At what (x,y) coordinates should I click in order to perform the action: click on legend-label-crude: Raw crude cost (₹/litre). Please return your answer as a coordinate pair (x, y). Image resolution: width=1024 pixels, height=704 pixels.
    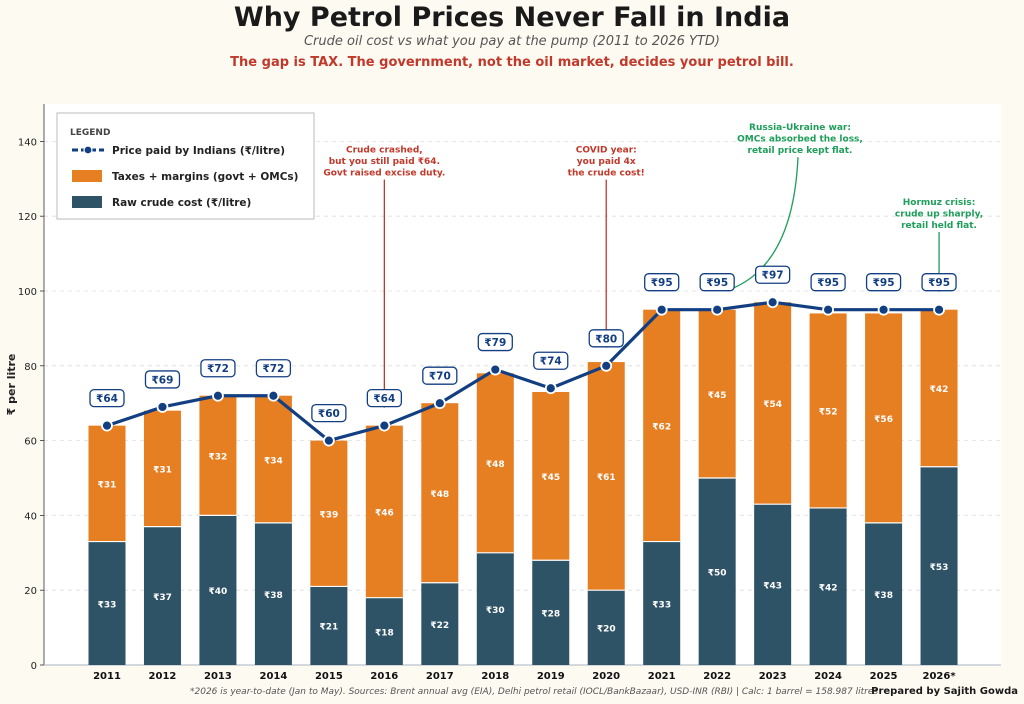
    Looking at the image, I should click on (181, 203).